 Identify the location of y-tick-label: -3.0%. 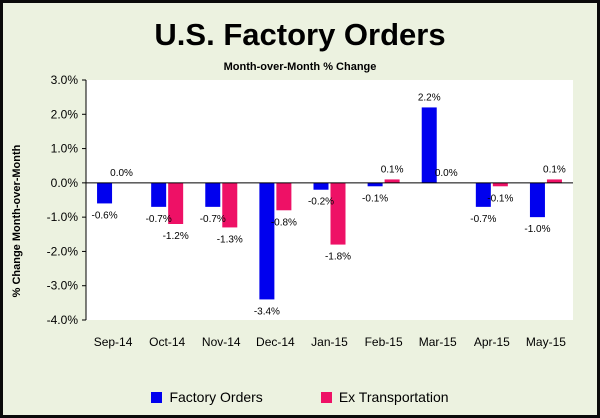
(63, 286).